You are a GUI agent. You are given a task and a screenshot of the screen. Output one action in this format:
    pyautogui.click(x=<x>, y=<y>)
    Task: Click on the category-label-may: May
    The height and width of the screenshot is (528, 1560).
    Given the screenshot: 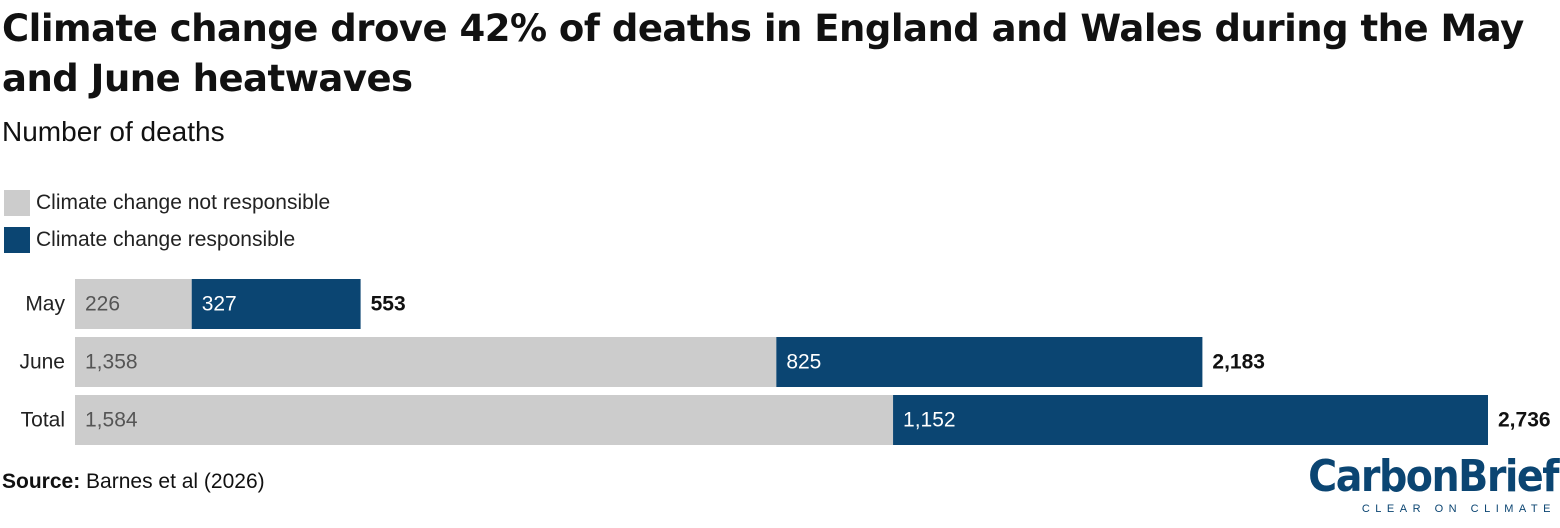 What is the action you would take?
    pyautogui.click(x=45, y=304)
    